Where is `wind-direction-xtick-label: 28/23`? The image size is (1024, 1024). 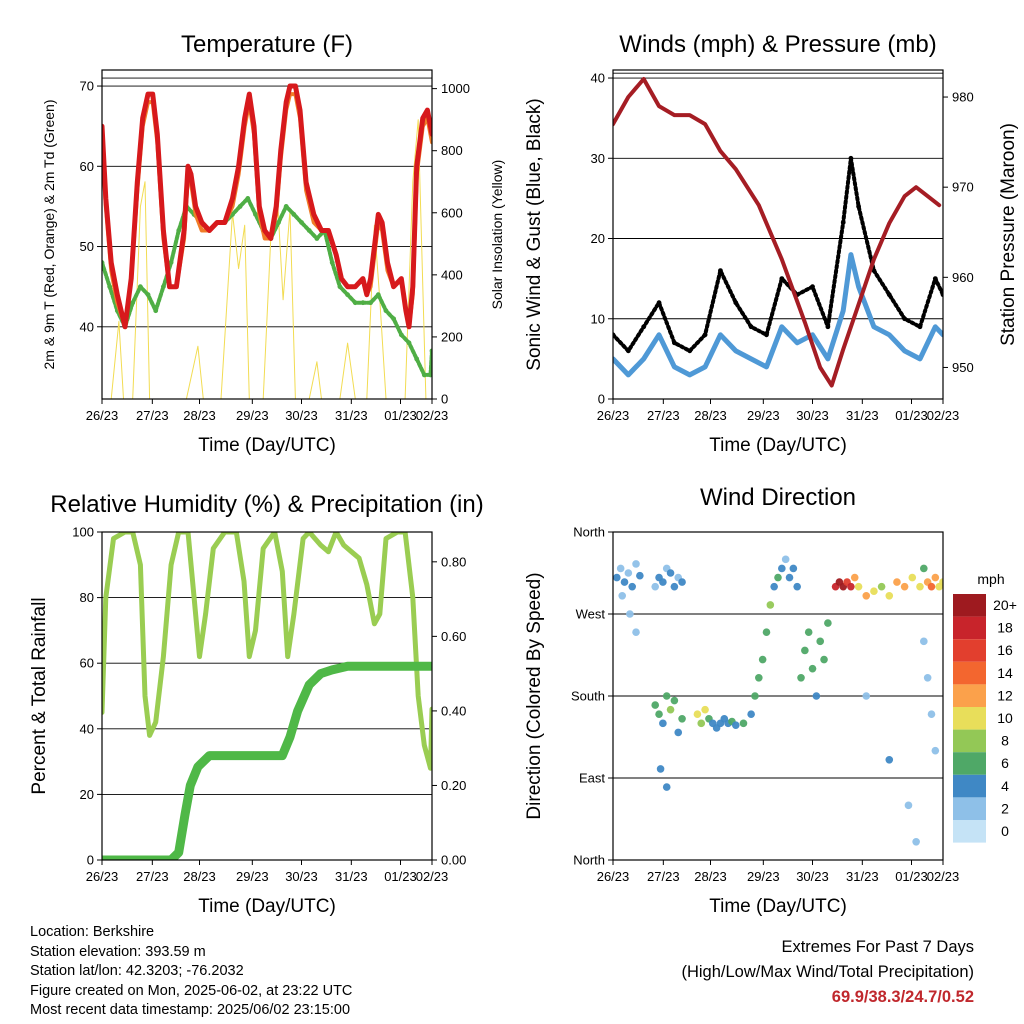 wind-direction-xtick-label: 28/23 is located at coordinates (710, 876).